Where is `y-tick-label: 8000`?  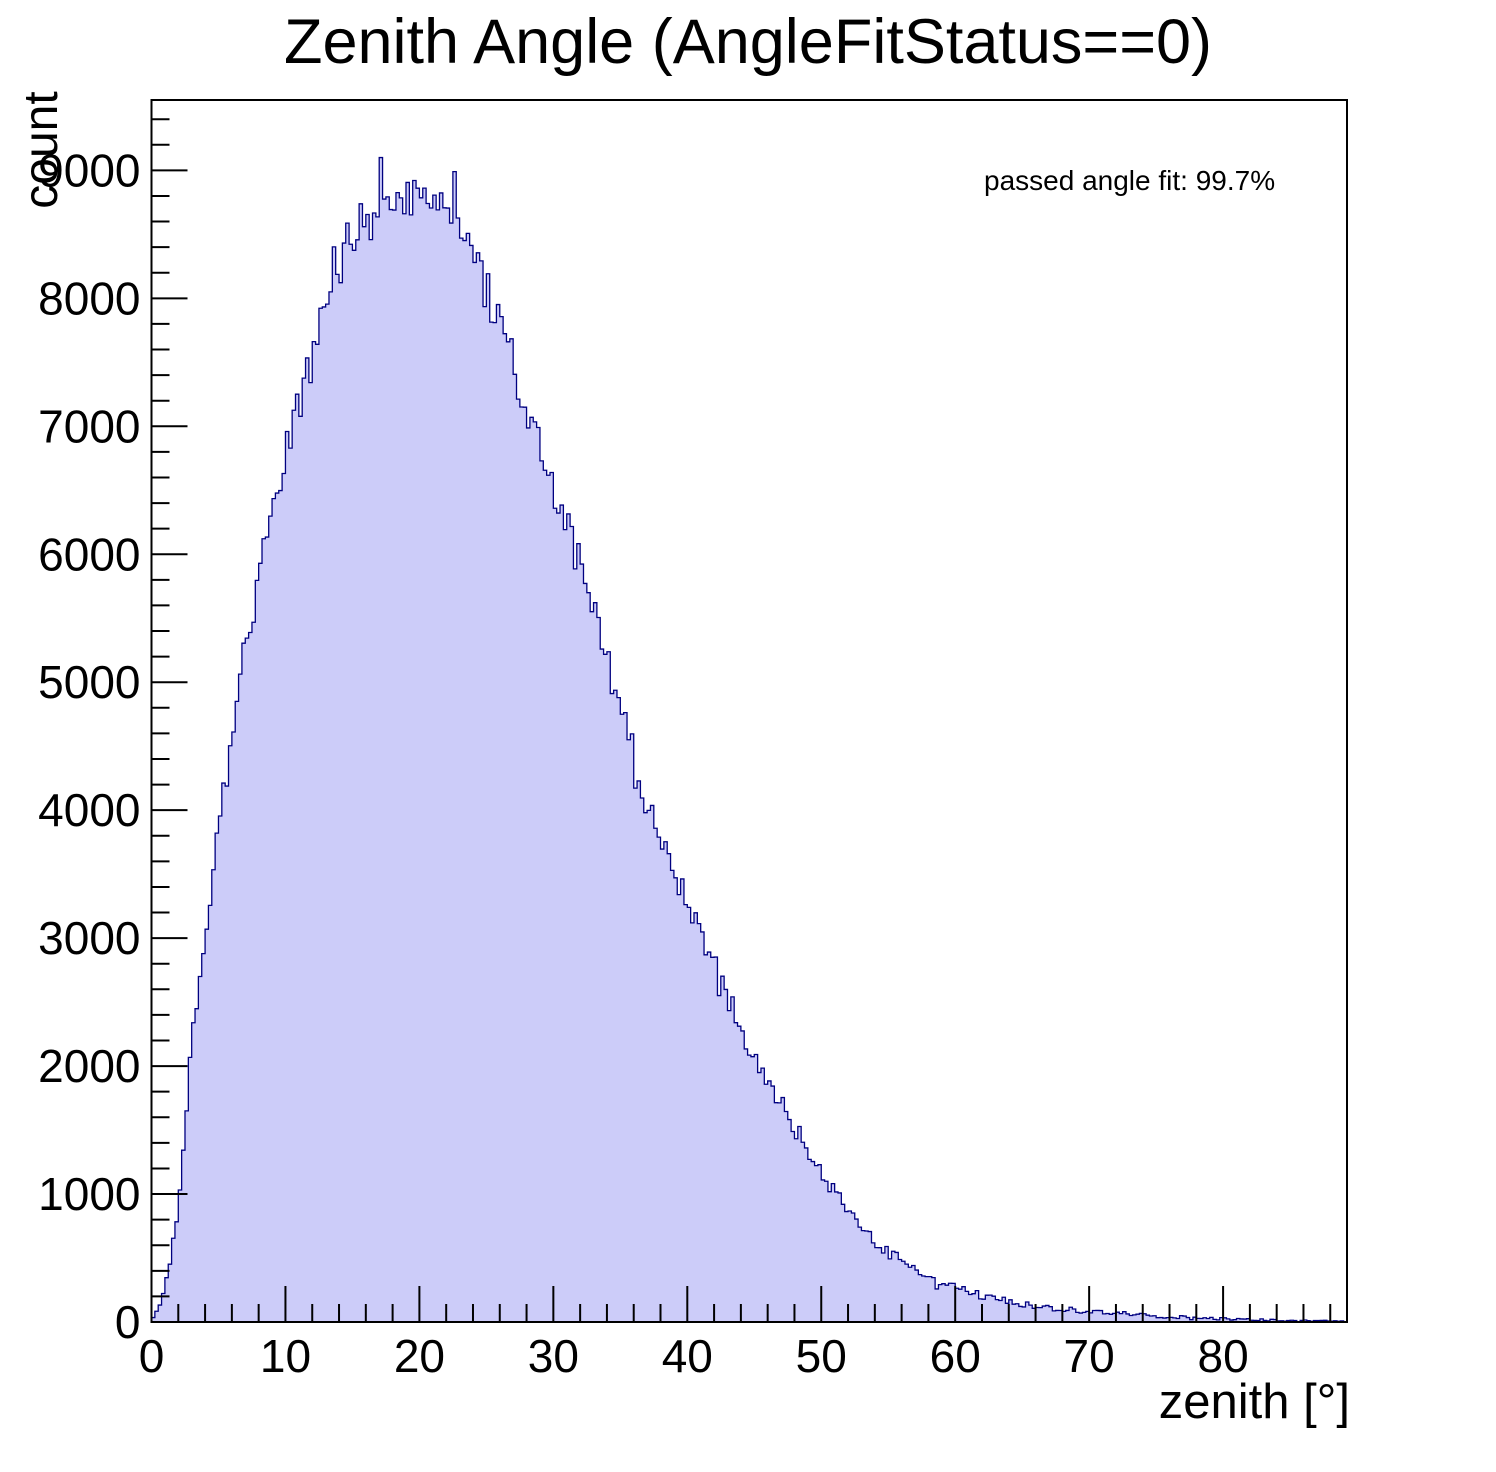
y-tick-label: 8000 is located at coordinates (89, 298).